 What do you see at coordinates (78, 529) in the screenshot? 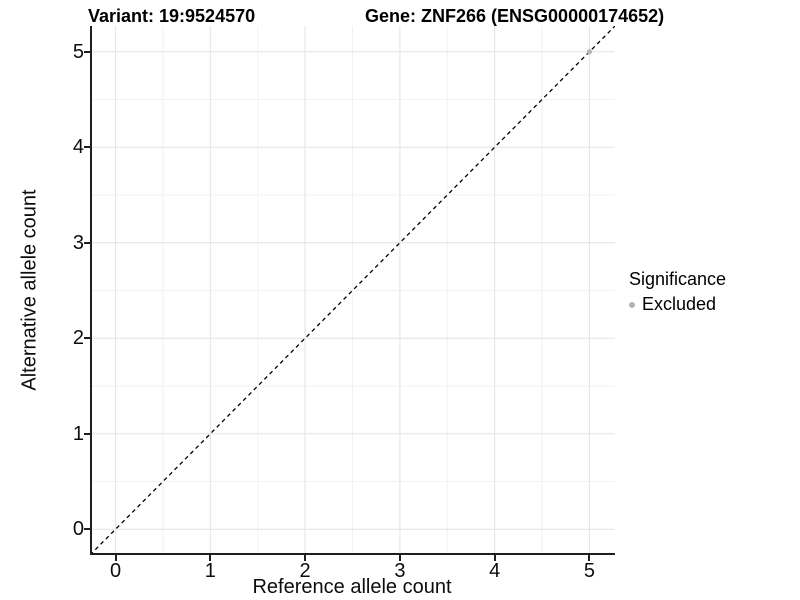
I see `y-tick-label: 0` at bounding box center [78, 529].